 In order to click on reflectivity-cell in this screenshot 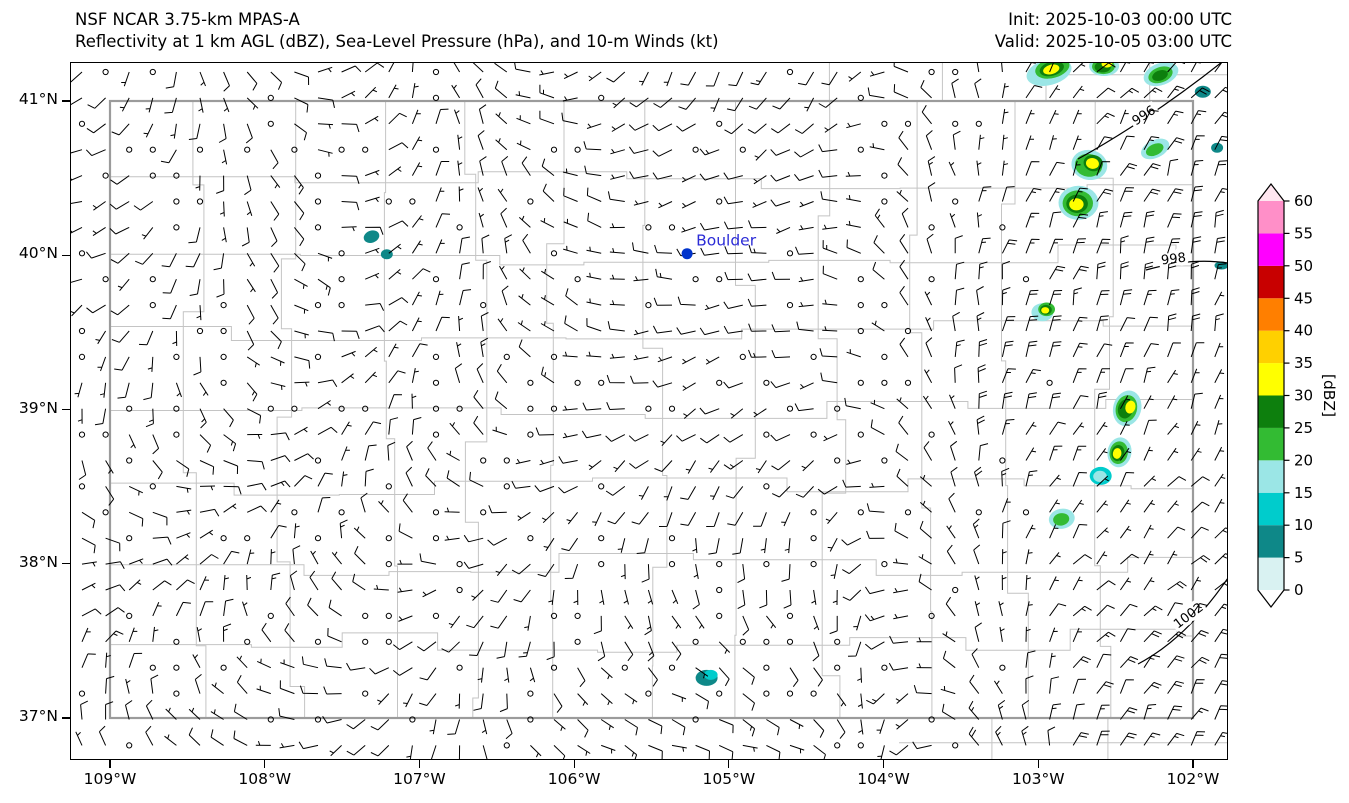, I will do `click(1078, 202)`.